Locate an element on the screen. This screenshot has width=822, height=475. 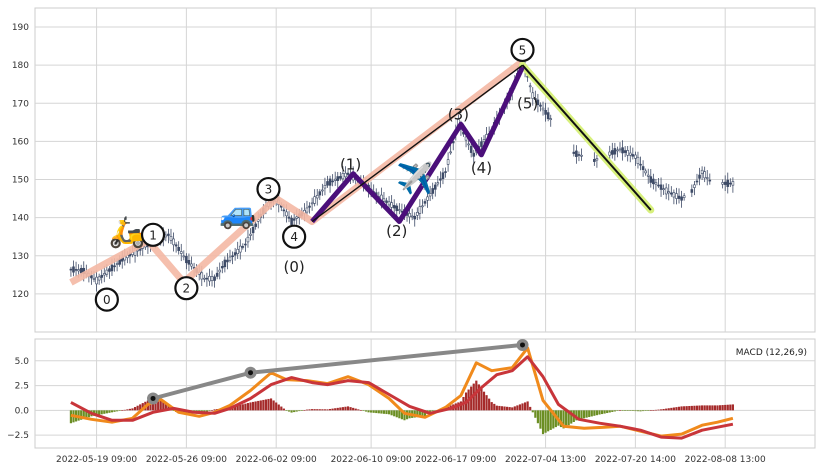
wave-label: 0 is located at coordinates (107, 300).